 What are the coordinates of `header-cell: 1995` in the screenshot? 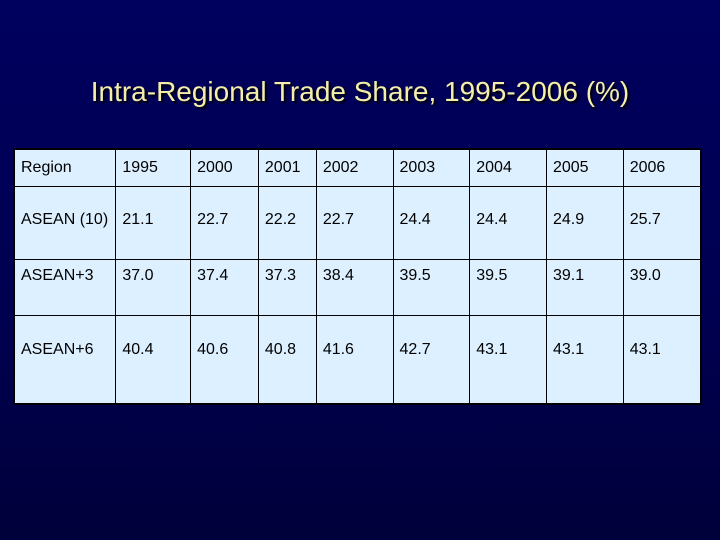 It's located at (153, 167).